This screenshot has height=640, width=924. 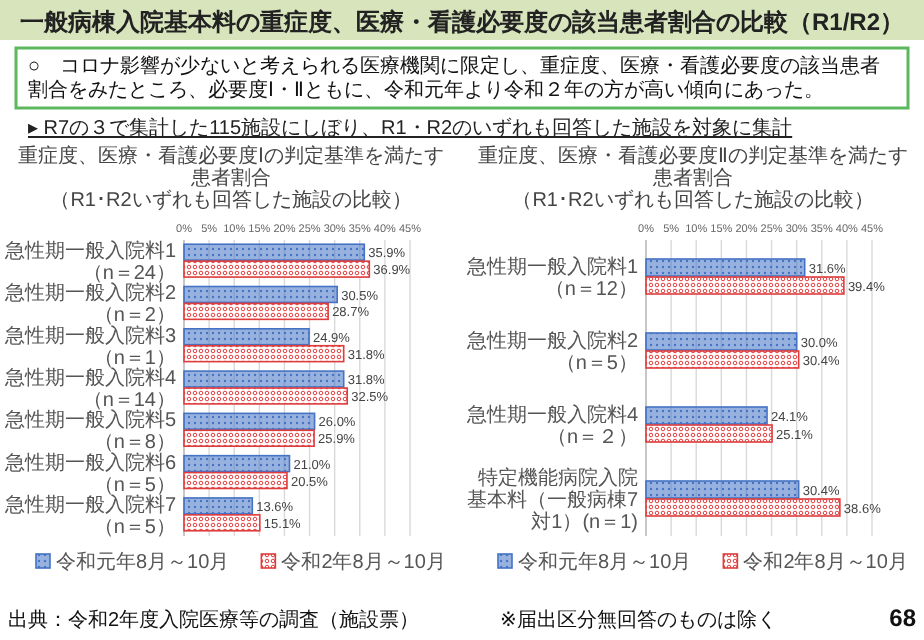 I want to click on y-tick-label: 急性期一般入院料7（n＝5）, so click(x=89, y=515).